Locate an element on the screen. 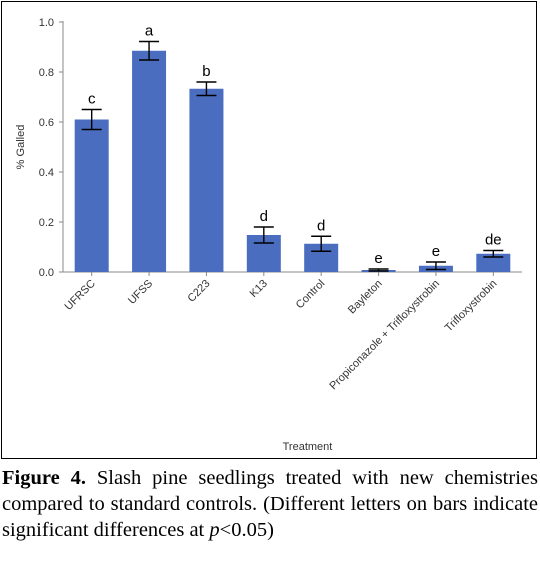  significance-letter: c is located at coordinates (92, 99).